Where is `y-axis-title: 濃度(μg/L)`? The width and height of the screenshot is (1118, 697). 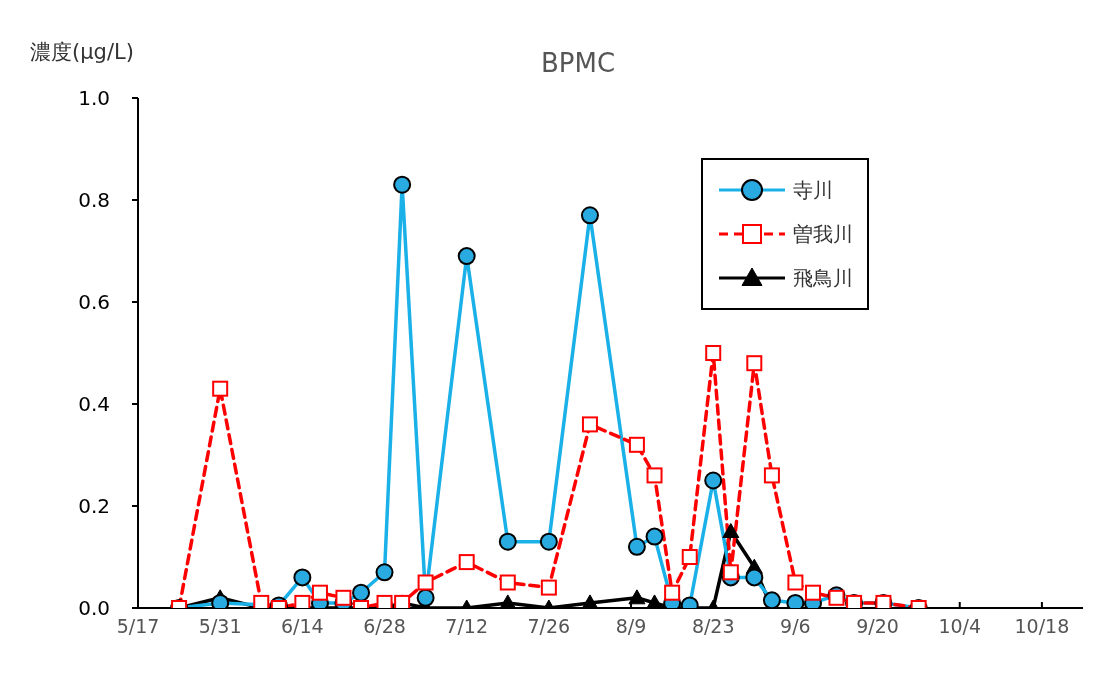
y-axis-title: 濃度(μg/L) is located at coordinates (82, 52).